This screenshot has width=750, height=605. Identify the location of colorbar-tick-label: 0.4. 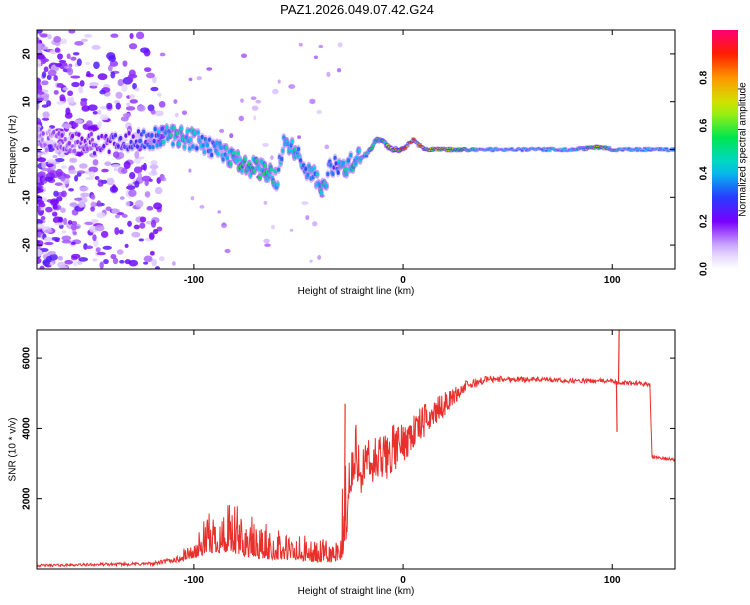
(704, 173).